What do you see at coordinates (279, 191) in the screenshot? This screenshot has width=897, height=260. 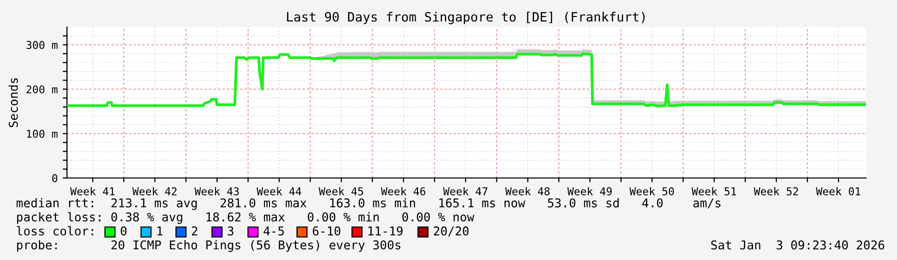 I see `x-tick-label: Week 44` at bounding box center [279, 191].